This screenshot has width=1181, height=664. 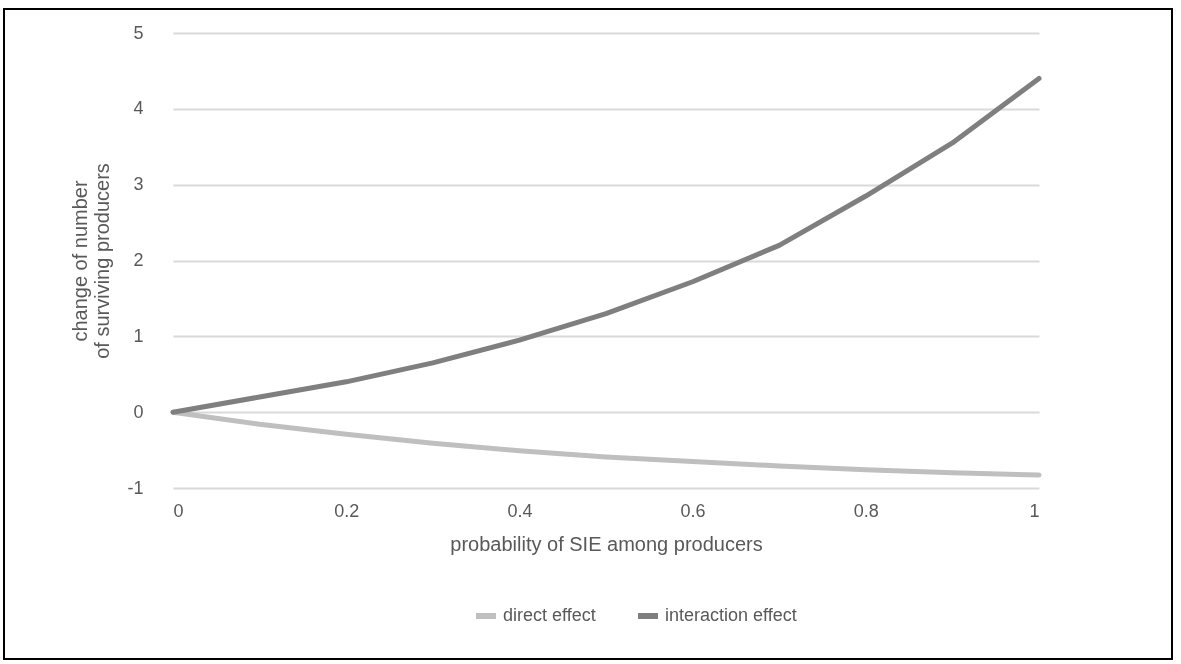 I want to click on legend-label: interaction effect, so click(x=731, y=615).